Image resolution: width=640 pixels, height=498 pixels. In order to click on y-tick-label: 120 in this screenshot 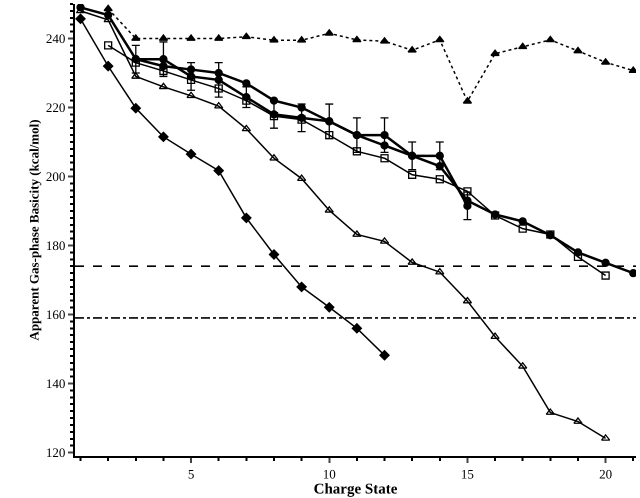, I will do `click(56, 452)`.